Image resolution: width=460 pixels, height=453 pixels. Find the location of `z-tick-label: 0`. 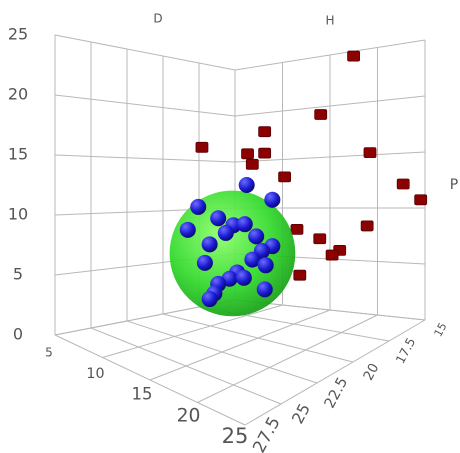

z-tick-label: 0 is located at coordinates (18, 334).